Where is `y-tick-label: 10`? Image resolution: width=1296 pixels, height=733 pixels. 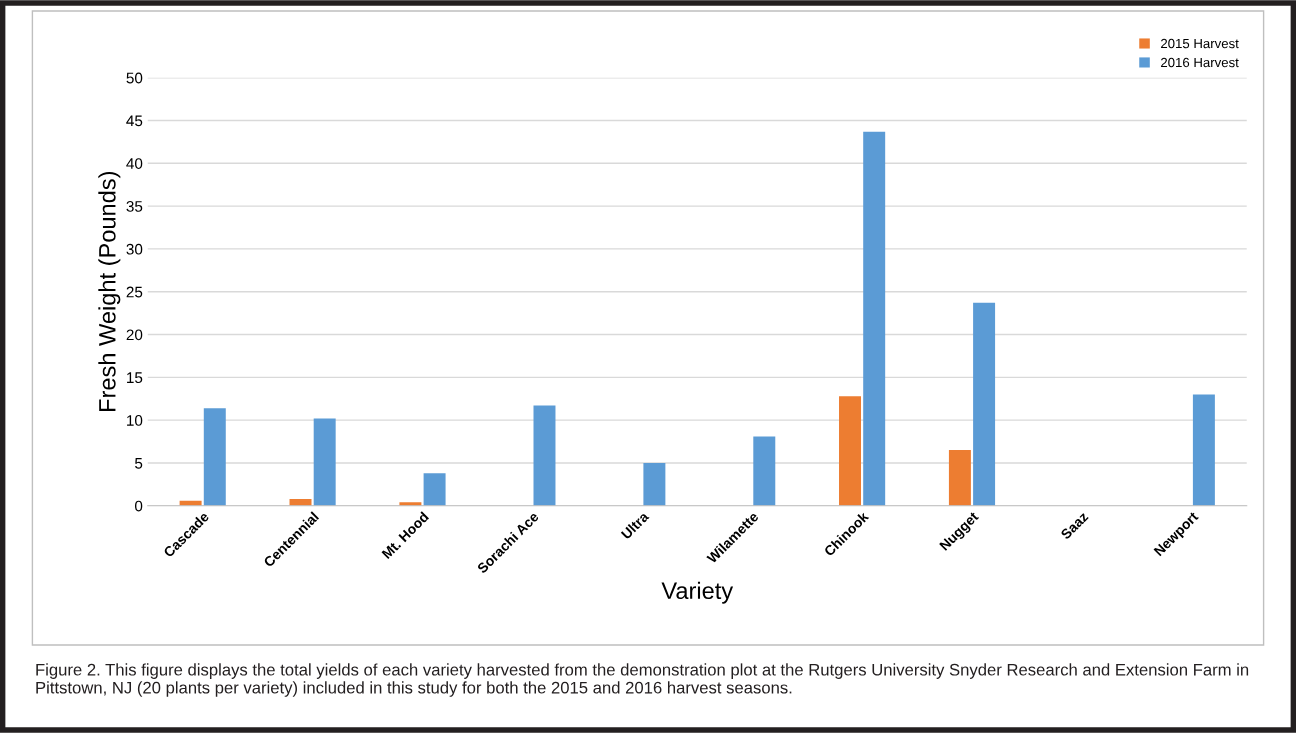
y-tick-label: 10 is located at coordinates (135, 420).